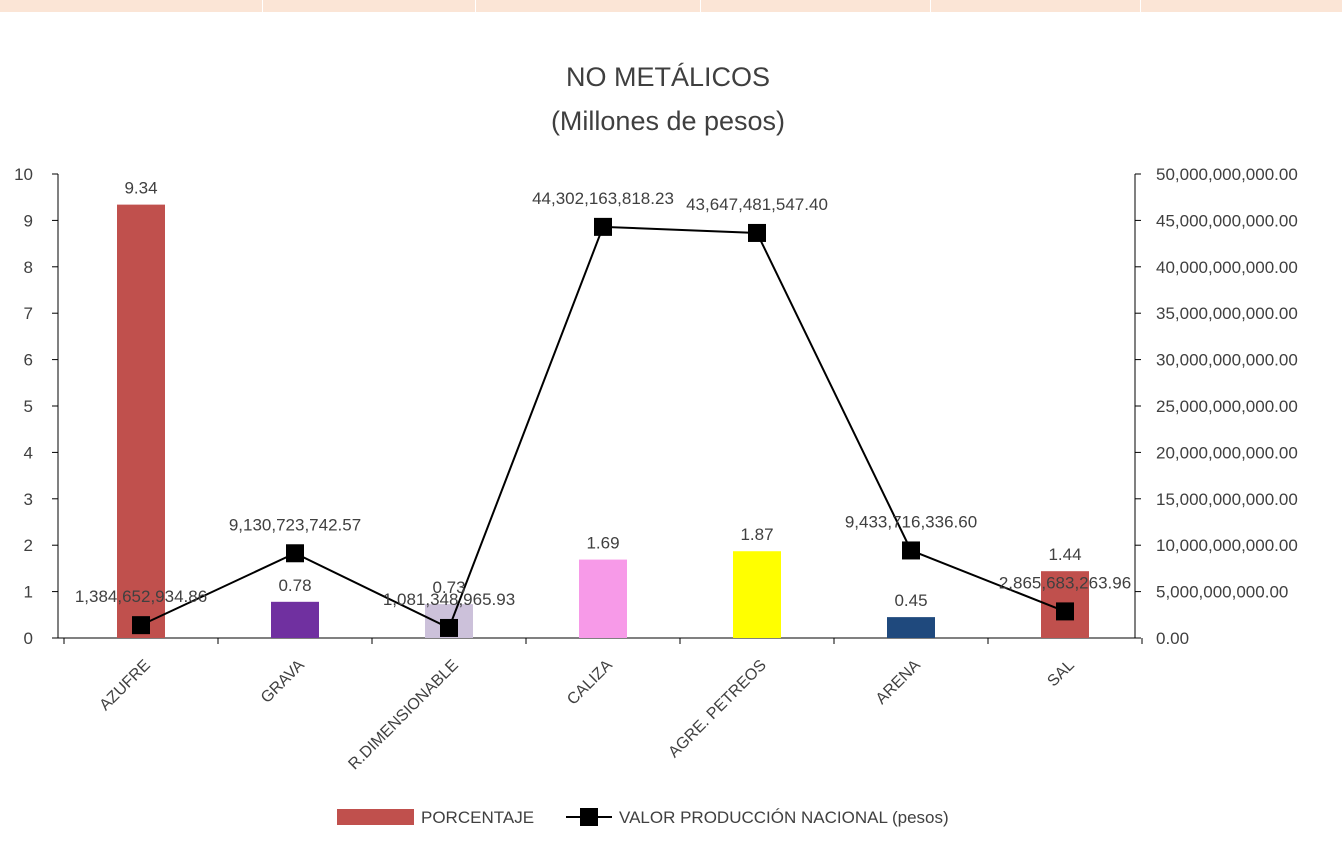  What do you see at coordinates (449, 599) in the screenshot?
I see `line-data-label: 1,081,348,965.93` at bounding box center [449, 599].